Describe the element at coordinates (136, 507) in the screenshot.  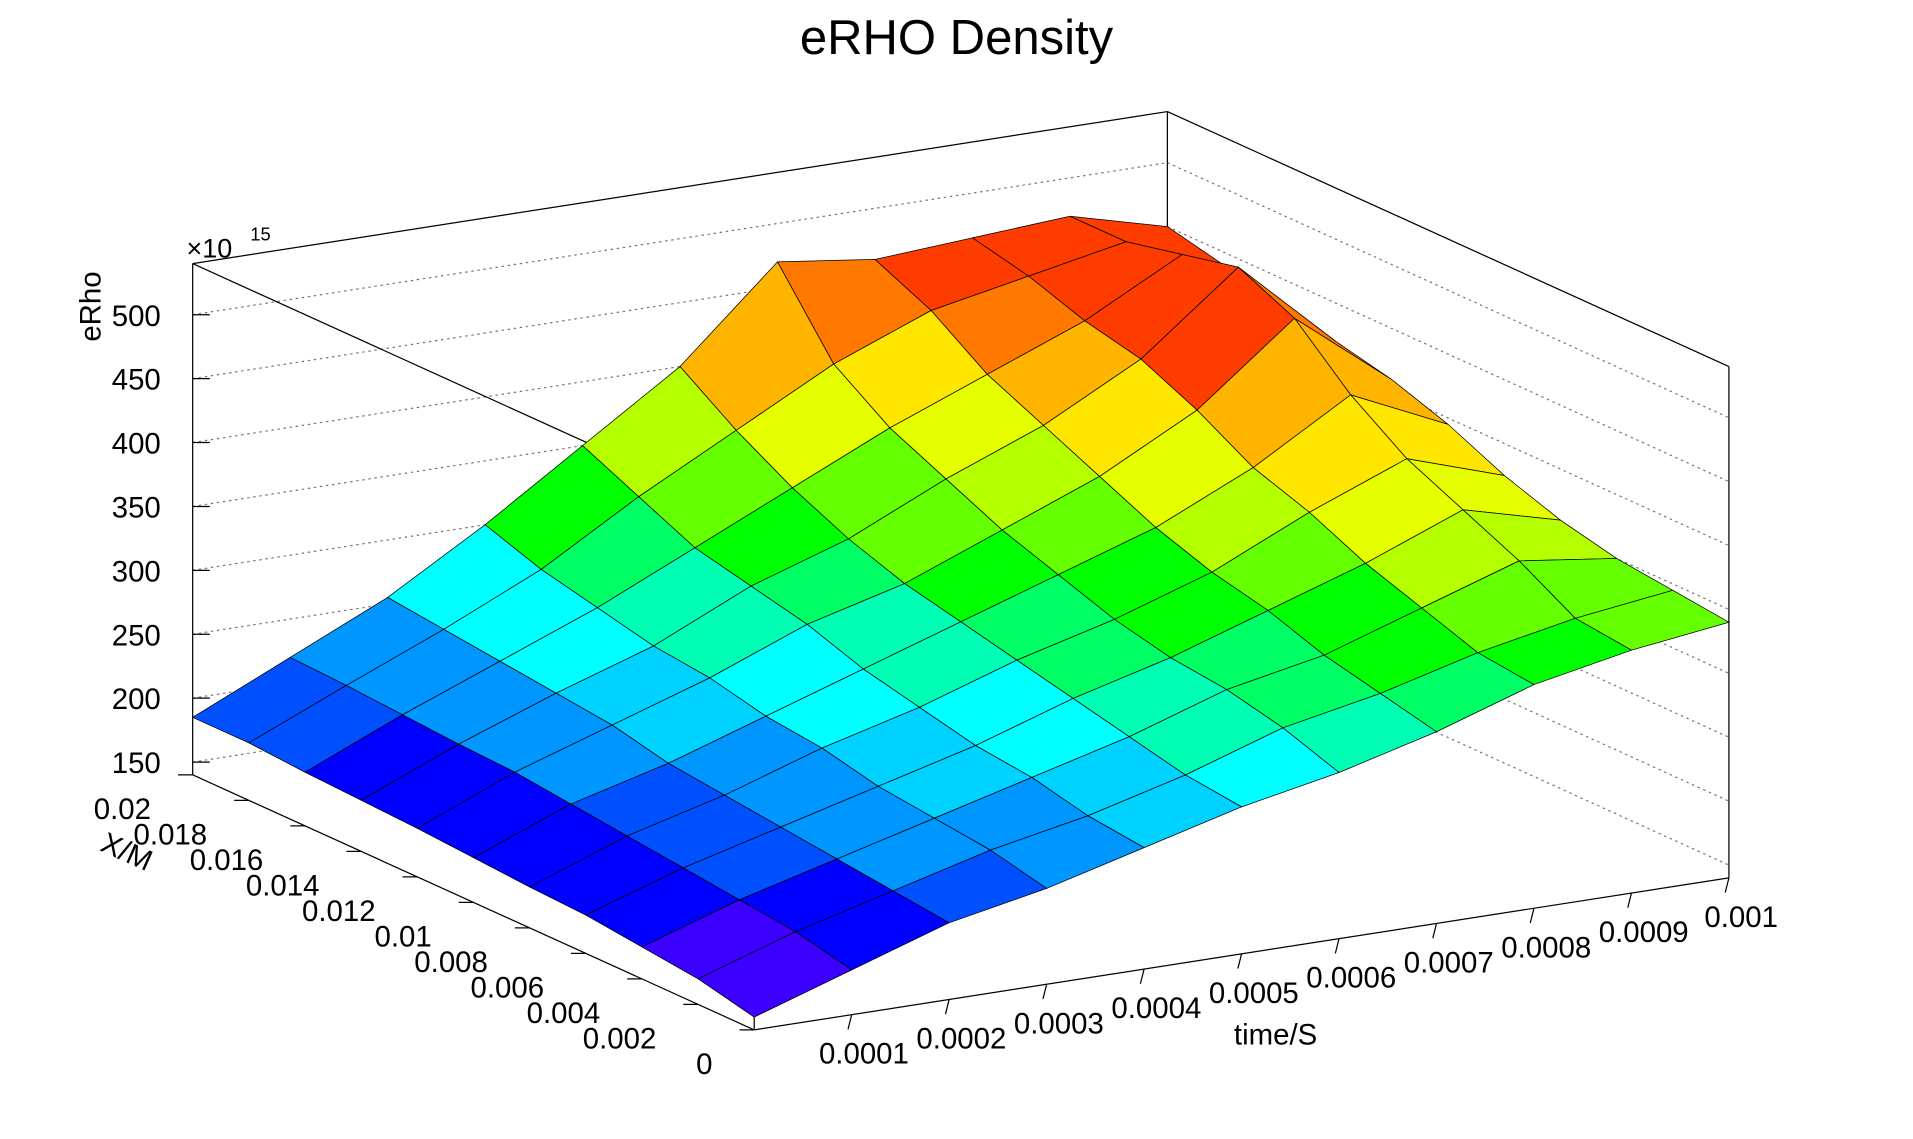
I see `z-tick-label: 350` at that location.